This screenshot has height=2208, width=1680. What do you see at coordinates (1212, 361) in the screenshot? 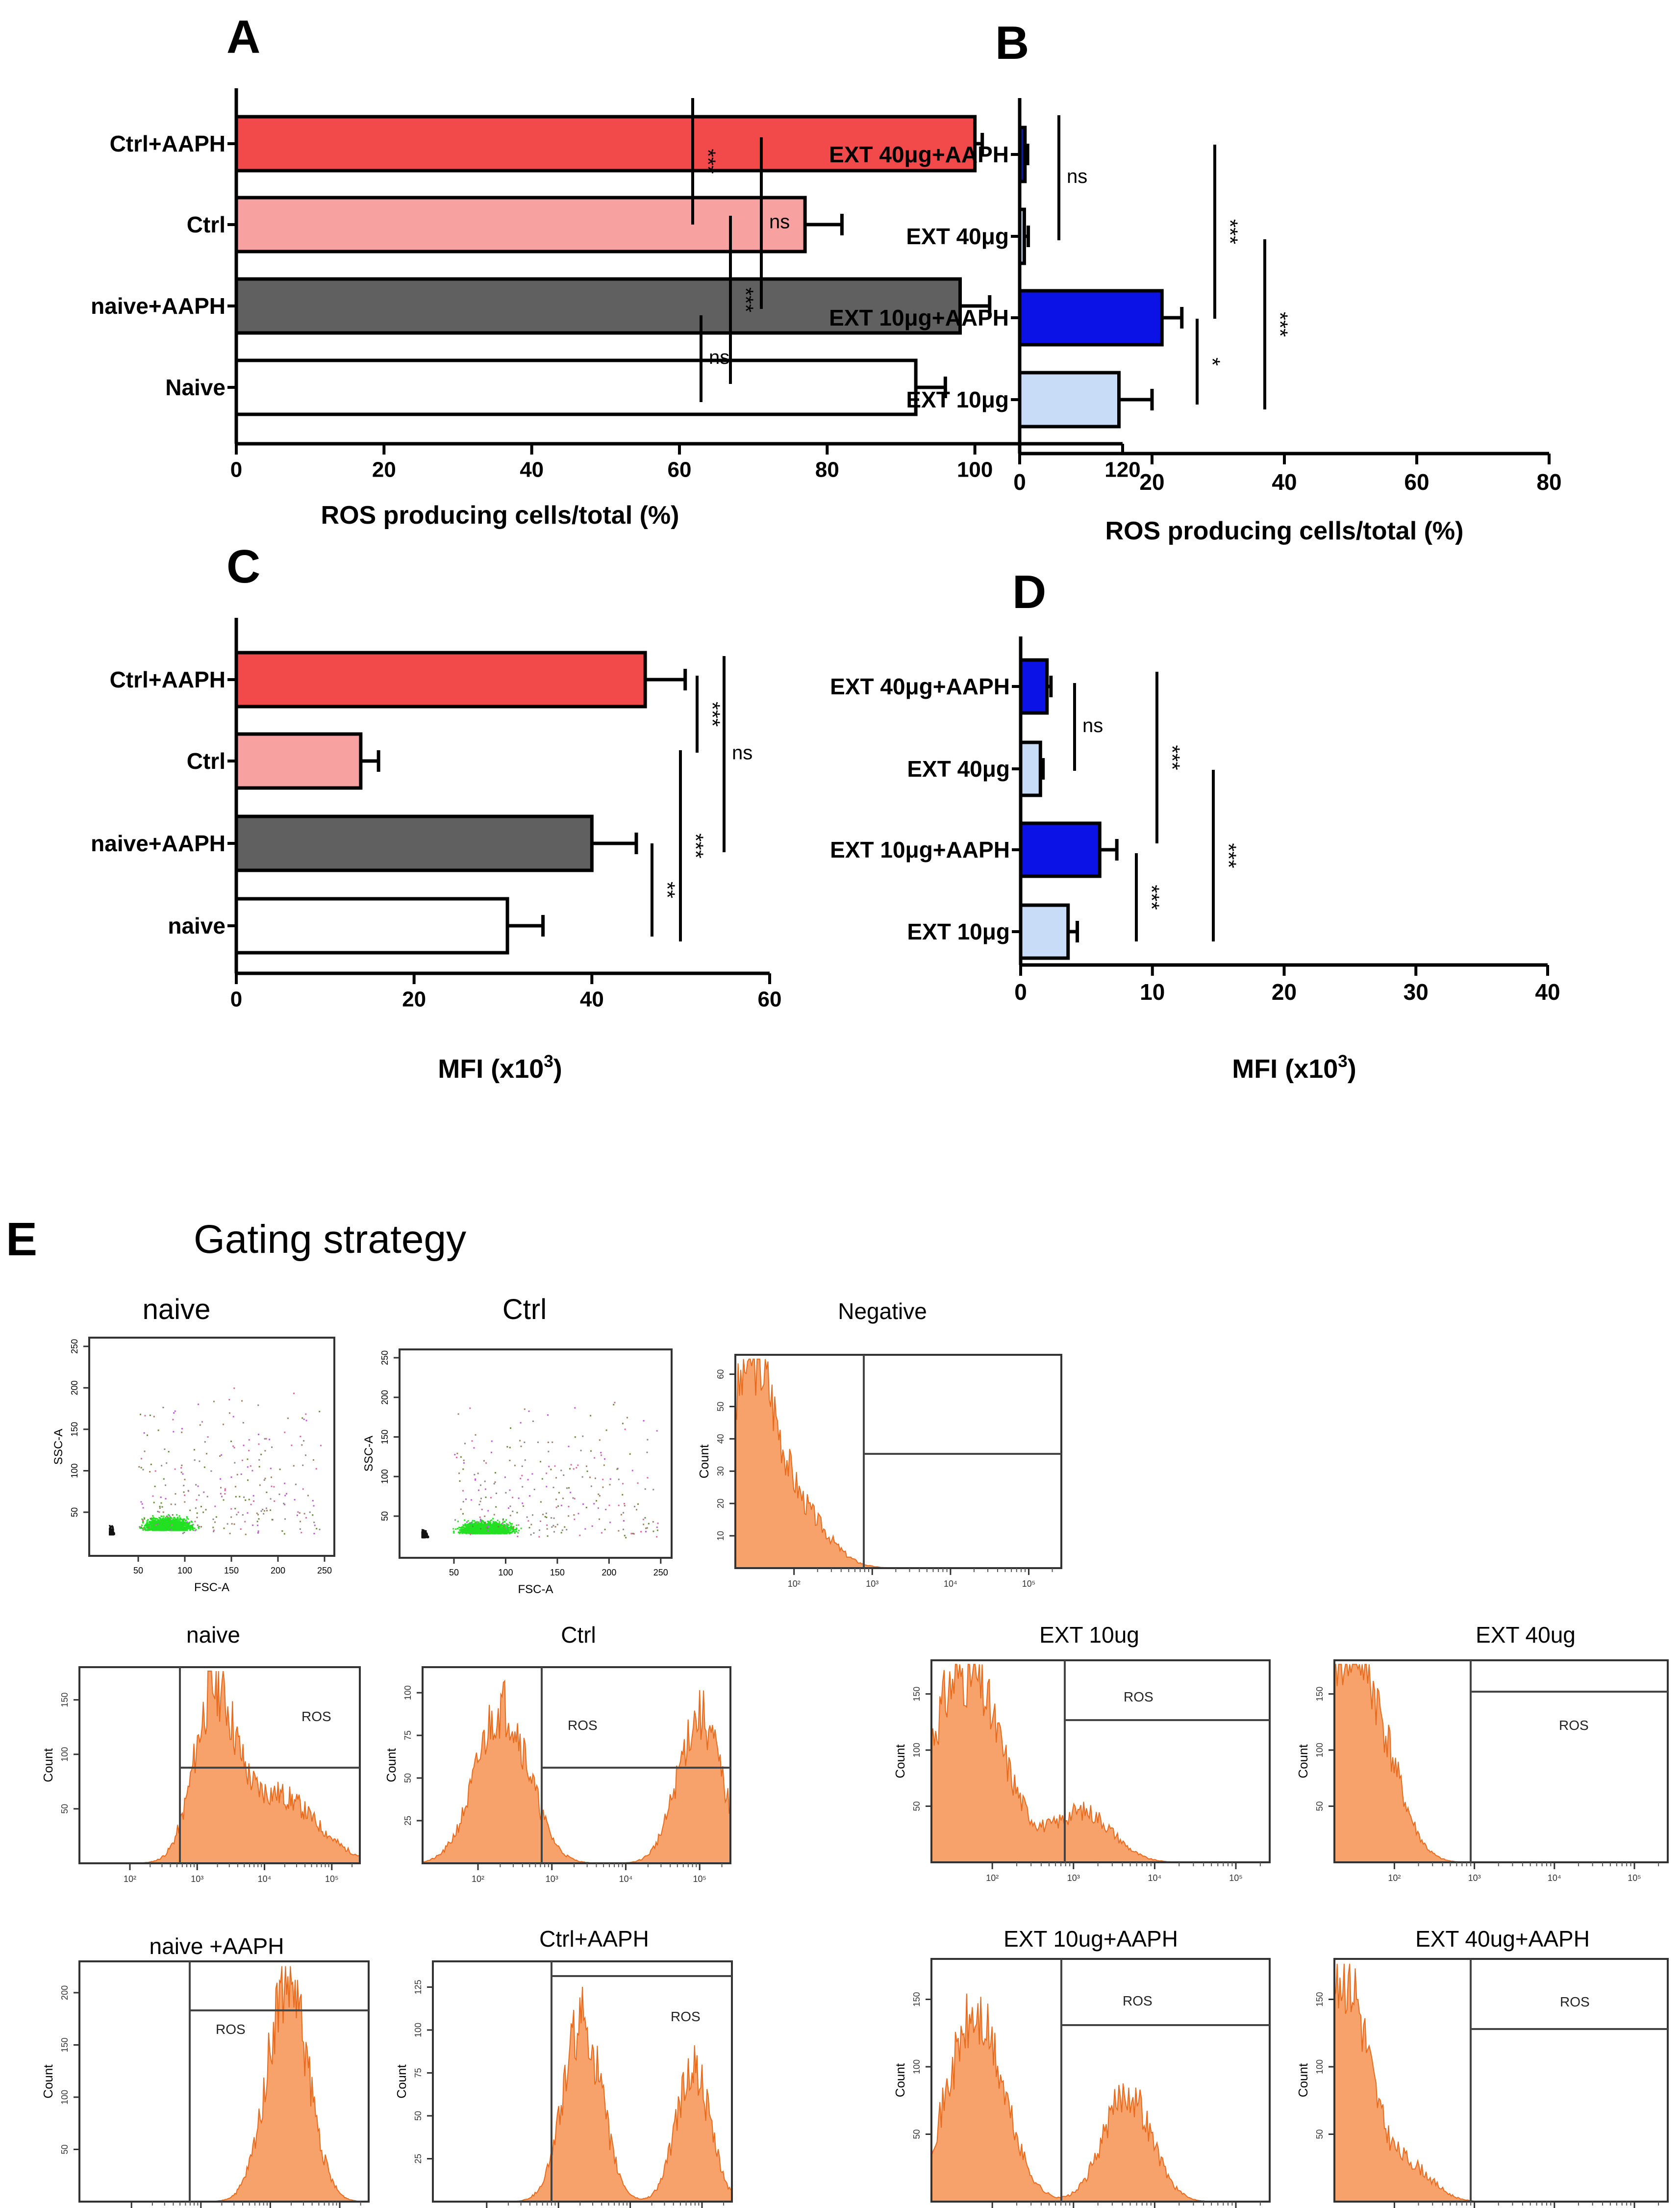
I see `significance-label-1: *` at bounding box center [1212, 361].